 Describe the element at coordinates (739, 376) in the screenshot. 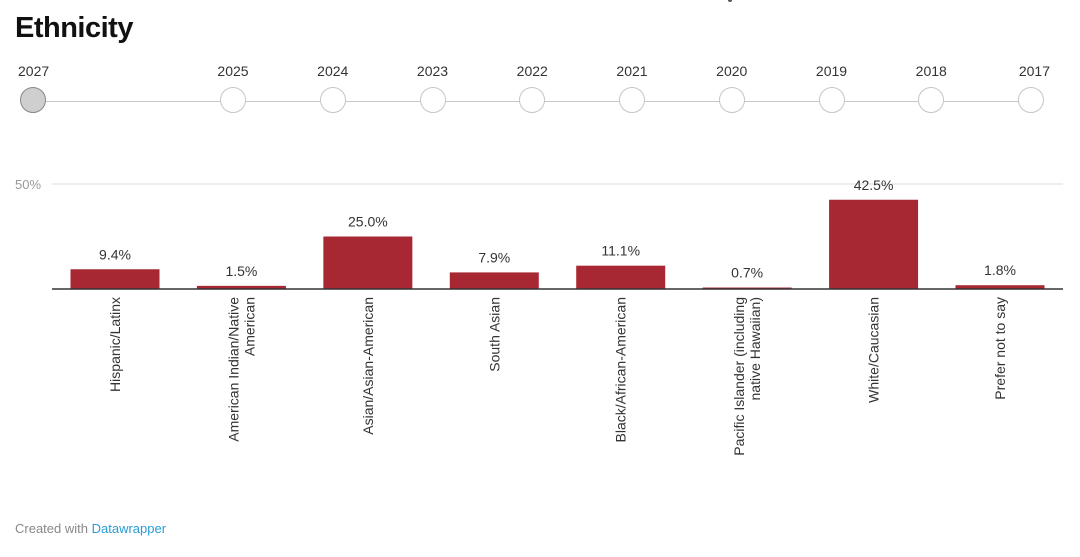

I see `category-label-line: Pacific Islander (including` at that location.